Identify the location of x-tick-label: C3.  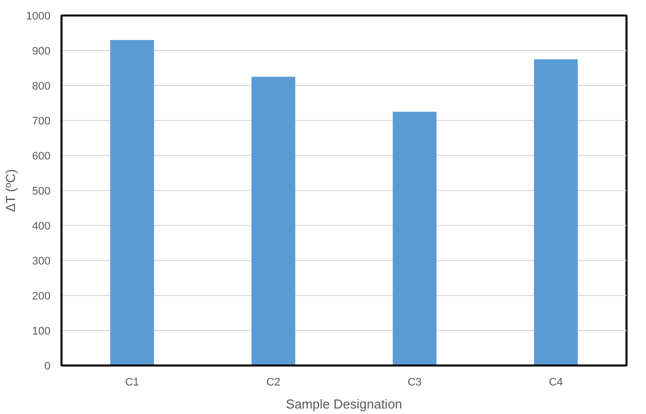
(415, 382).